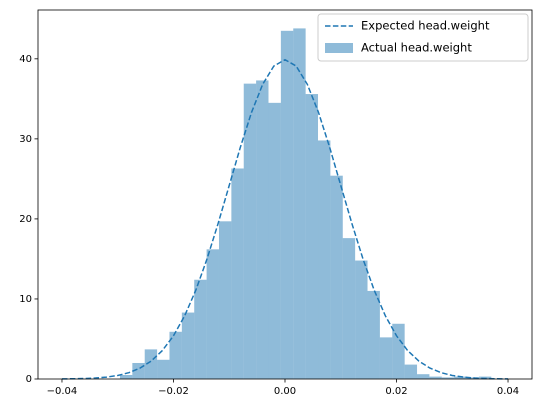 The image size is (543, 413). I want to click on x-tick-label: 0.00, so click(285, 391).